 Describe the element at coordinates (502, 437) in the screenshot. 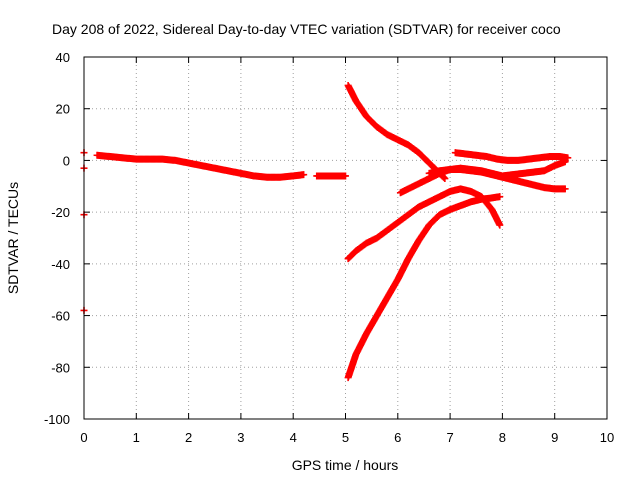

I see `x-tick-label: 8` at that location.